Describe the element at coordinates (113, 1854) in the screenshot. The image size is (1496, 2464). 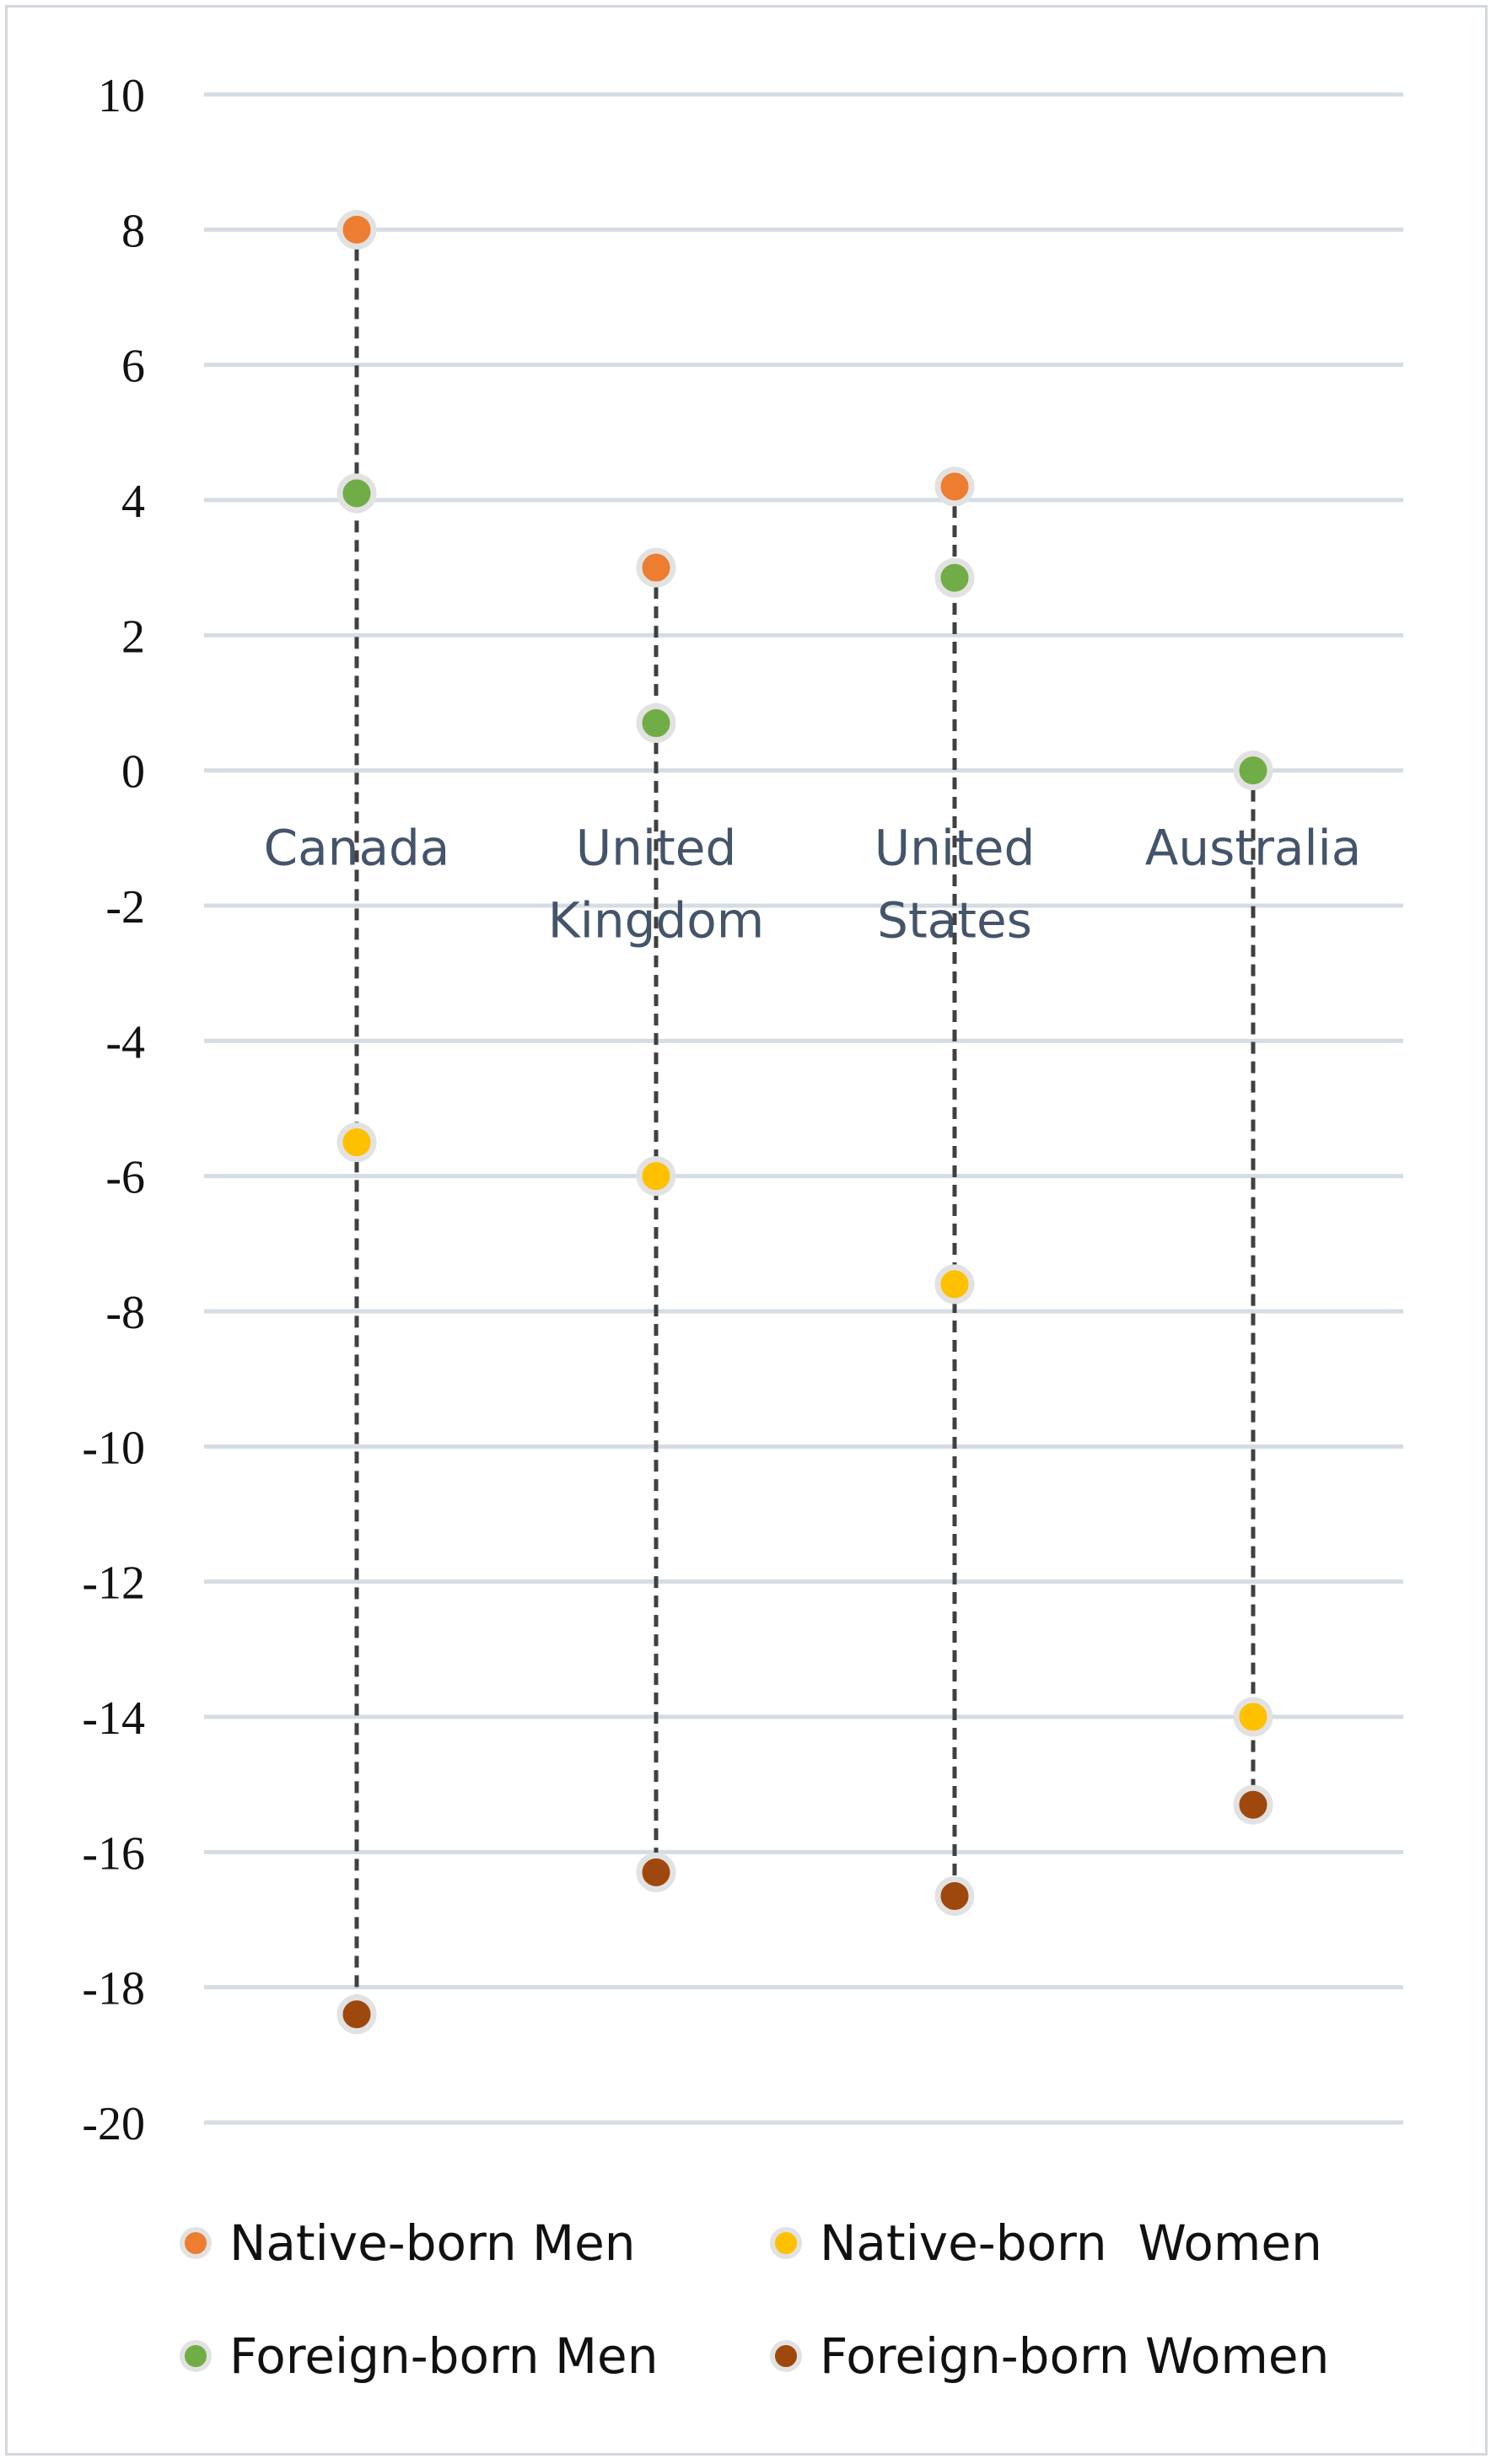
I see `y-tick-label: -16` at that location.